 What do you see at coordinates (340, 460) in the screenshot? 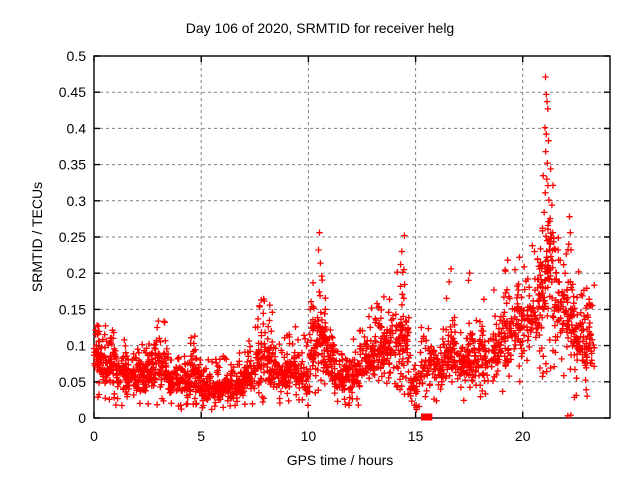
I see `x-axis-label: GPS time / hours` at bounding box center [340, 460].